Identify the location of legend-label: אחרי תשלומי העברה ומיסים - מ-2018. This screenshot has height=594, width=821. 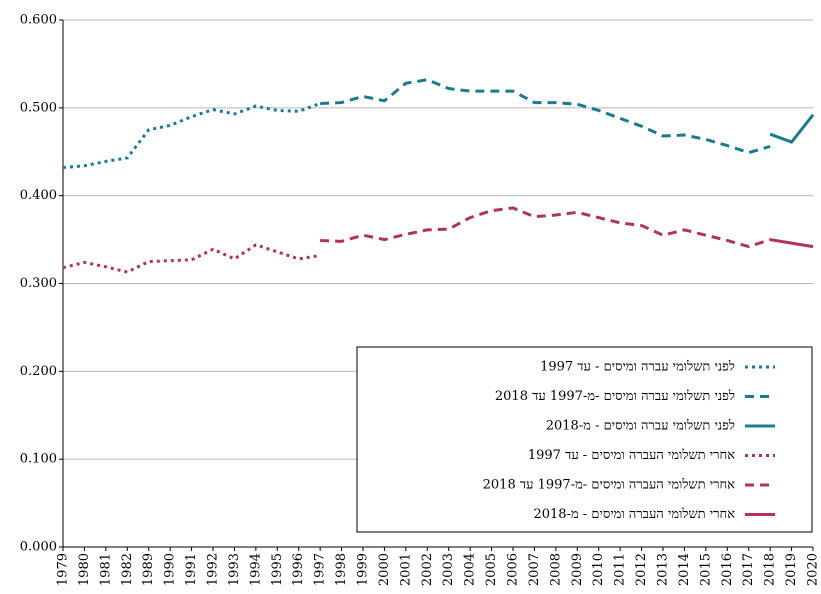
(634, 514).